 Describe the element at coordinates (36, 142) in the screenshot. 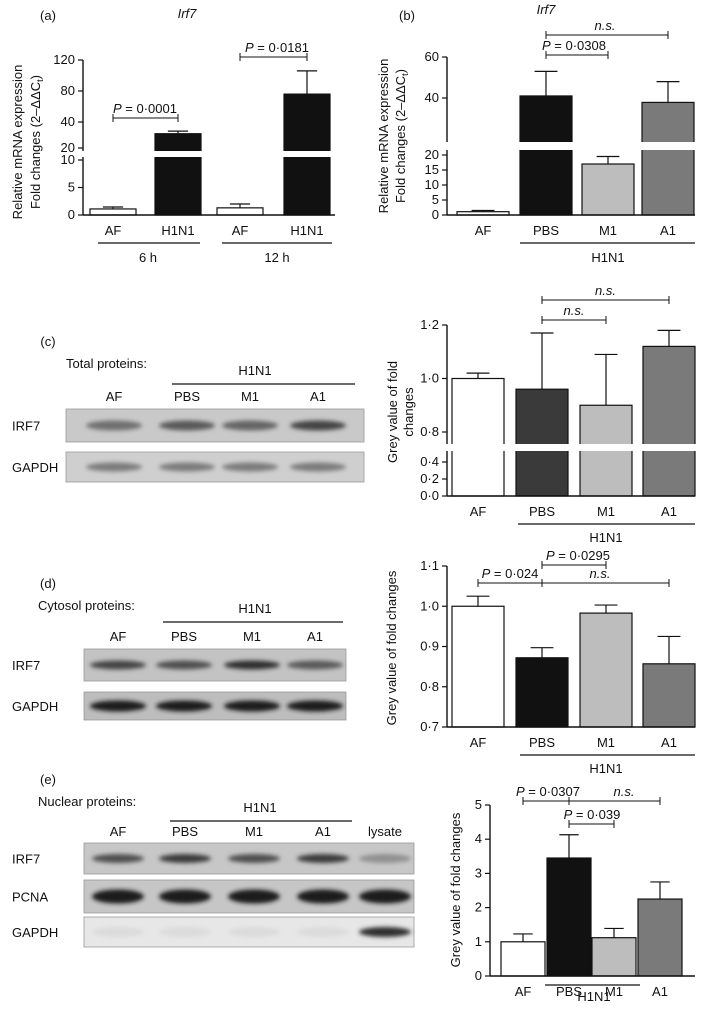

I see `y-axis-label: Fold changes (2–ΔΔCt)` at that location.